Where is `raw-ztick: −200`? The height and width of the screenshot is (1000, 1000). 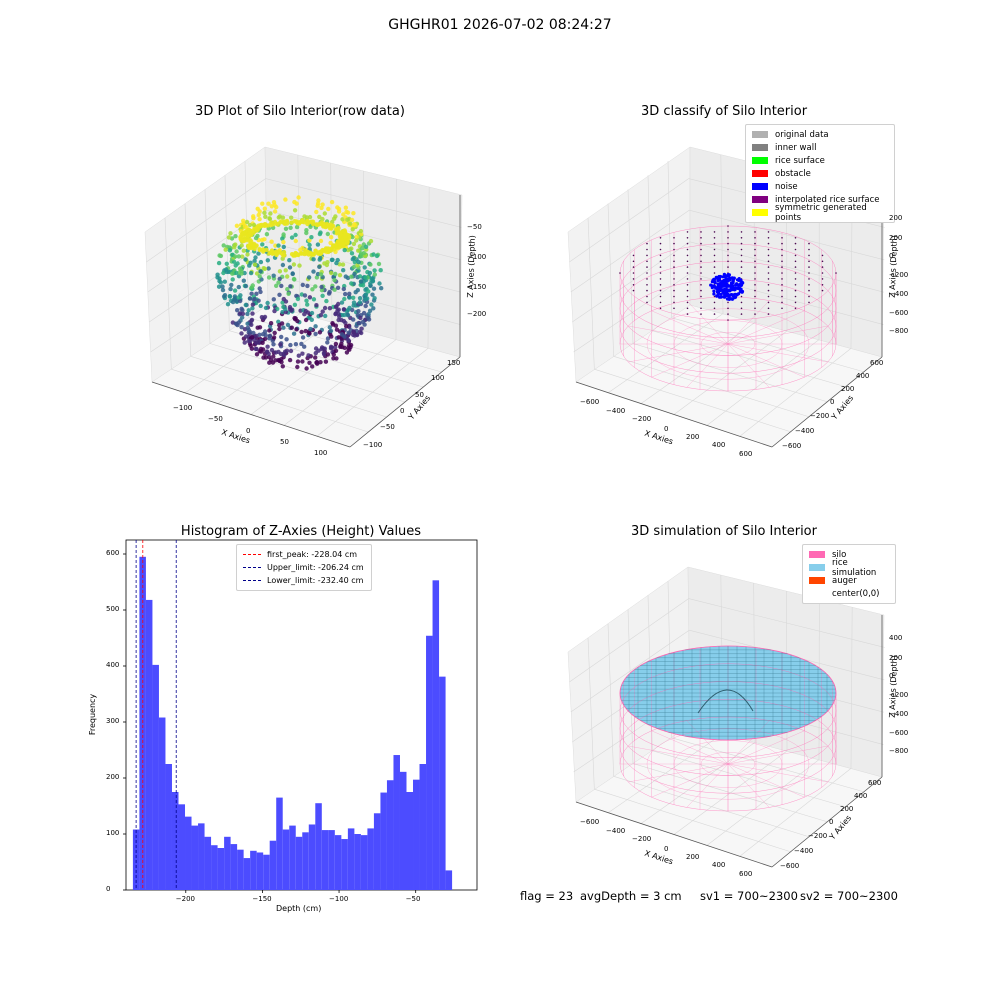 raw-ztick: −200 is located at coordinates (477, 314).